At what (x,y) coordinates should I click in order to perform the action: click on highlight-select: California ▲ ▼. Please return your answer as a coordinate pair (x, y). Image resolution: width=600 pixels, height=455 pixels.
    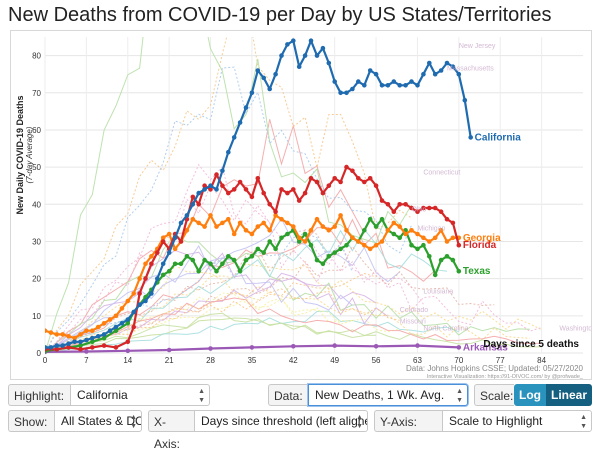
    Looking at the image, I should click on (140, 395).